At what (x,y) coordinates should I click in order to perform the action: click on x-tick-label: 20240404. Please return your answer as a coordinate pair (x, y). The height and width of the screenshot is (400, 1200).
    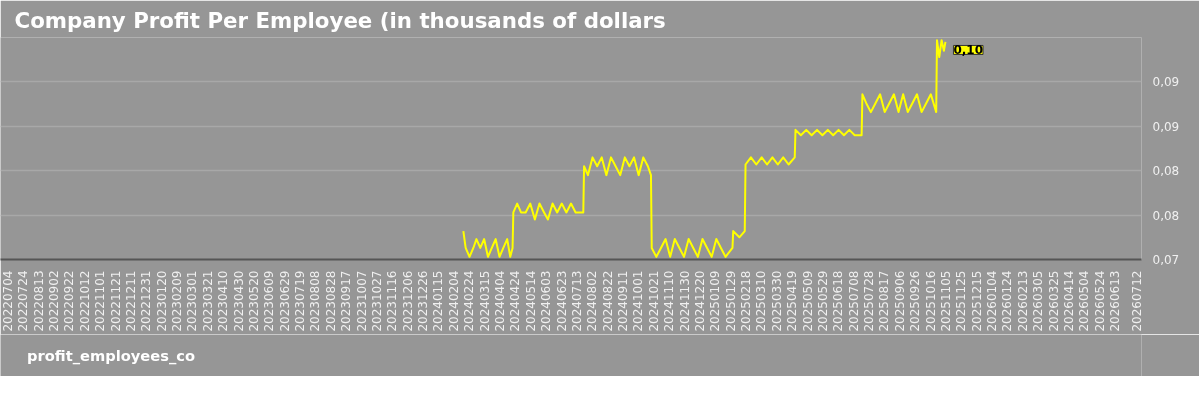
    Looking at the image, I should click on (500, 301).